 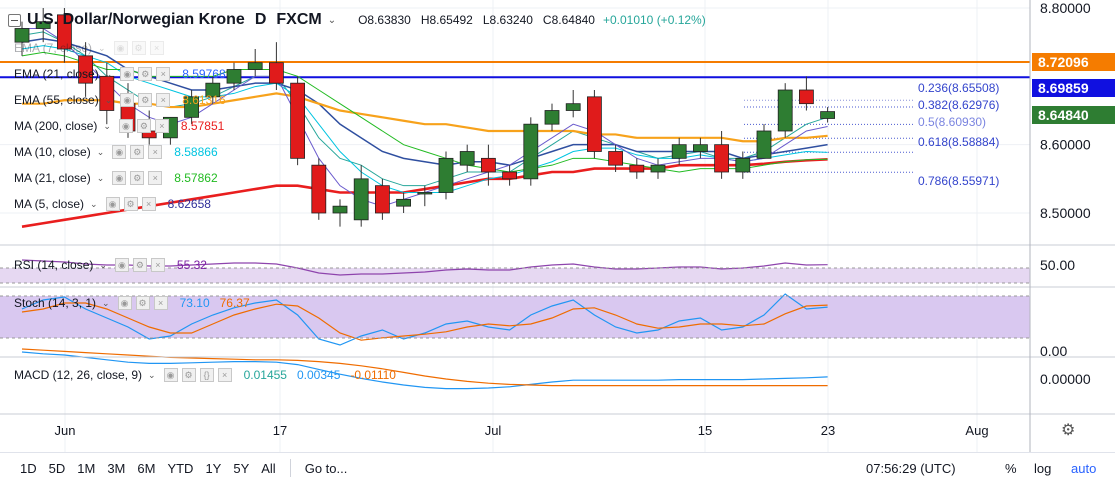 I want to click on macd-hist-value: 0.01455, so click(x=265, y=375).